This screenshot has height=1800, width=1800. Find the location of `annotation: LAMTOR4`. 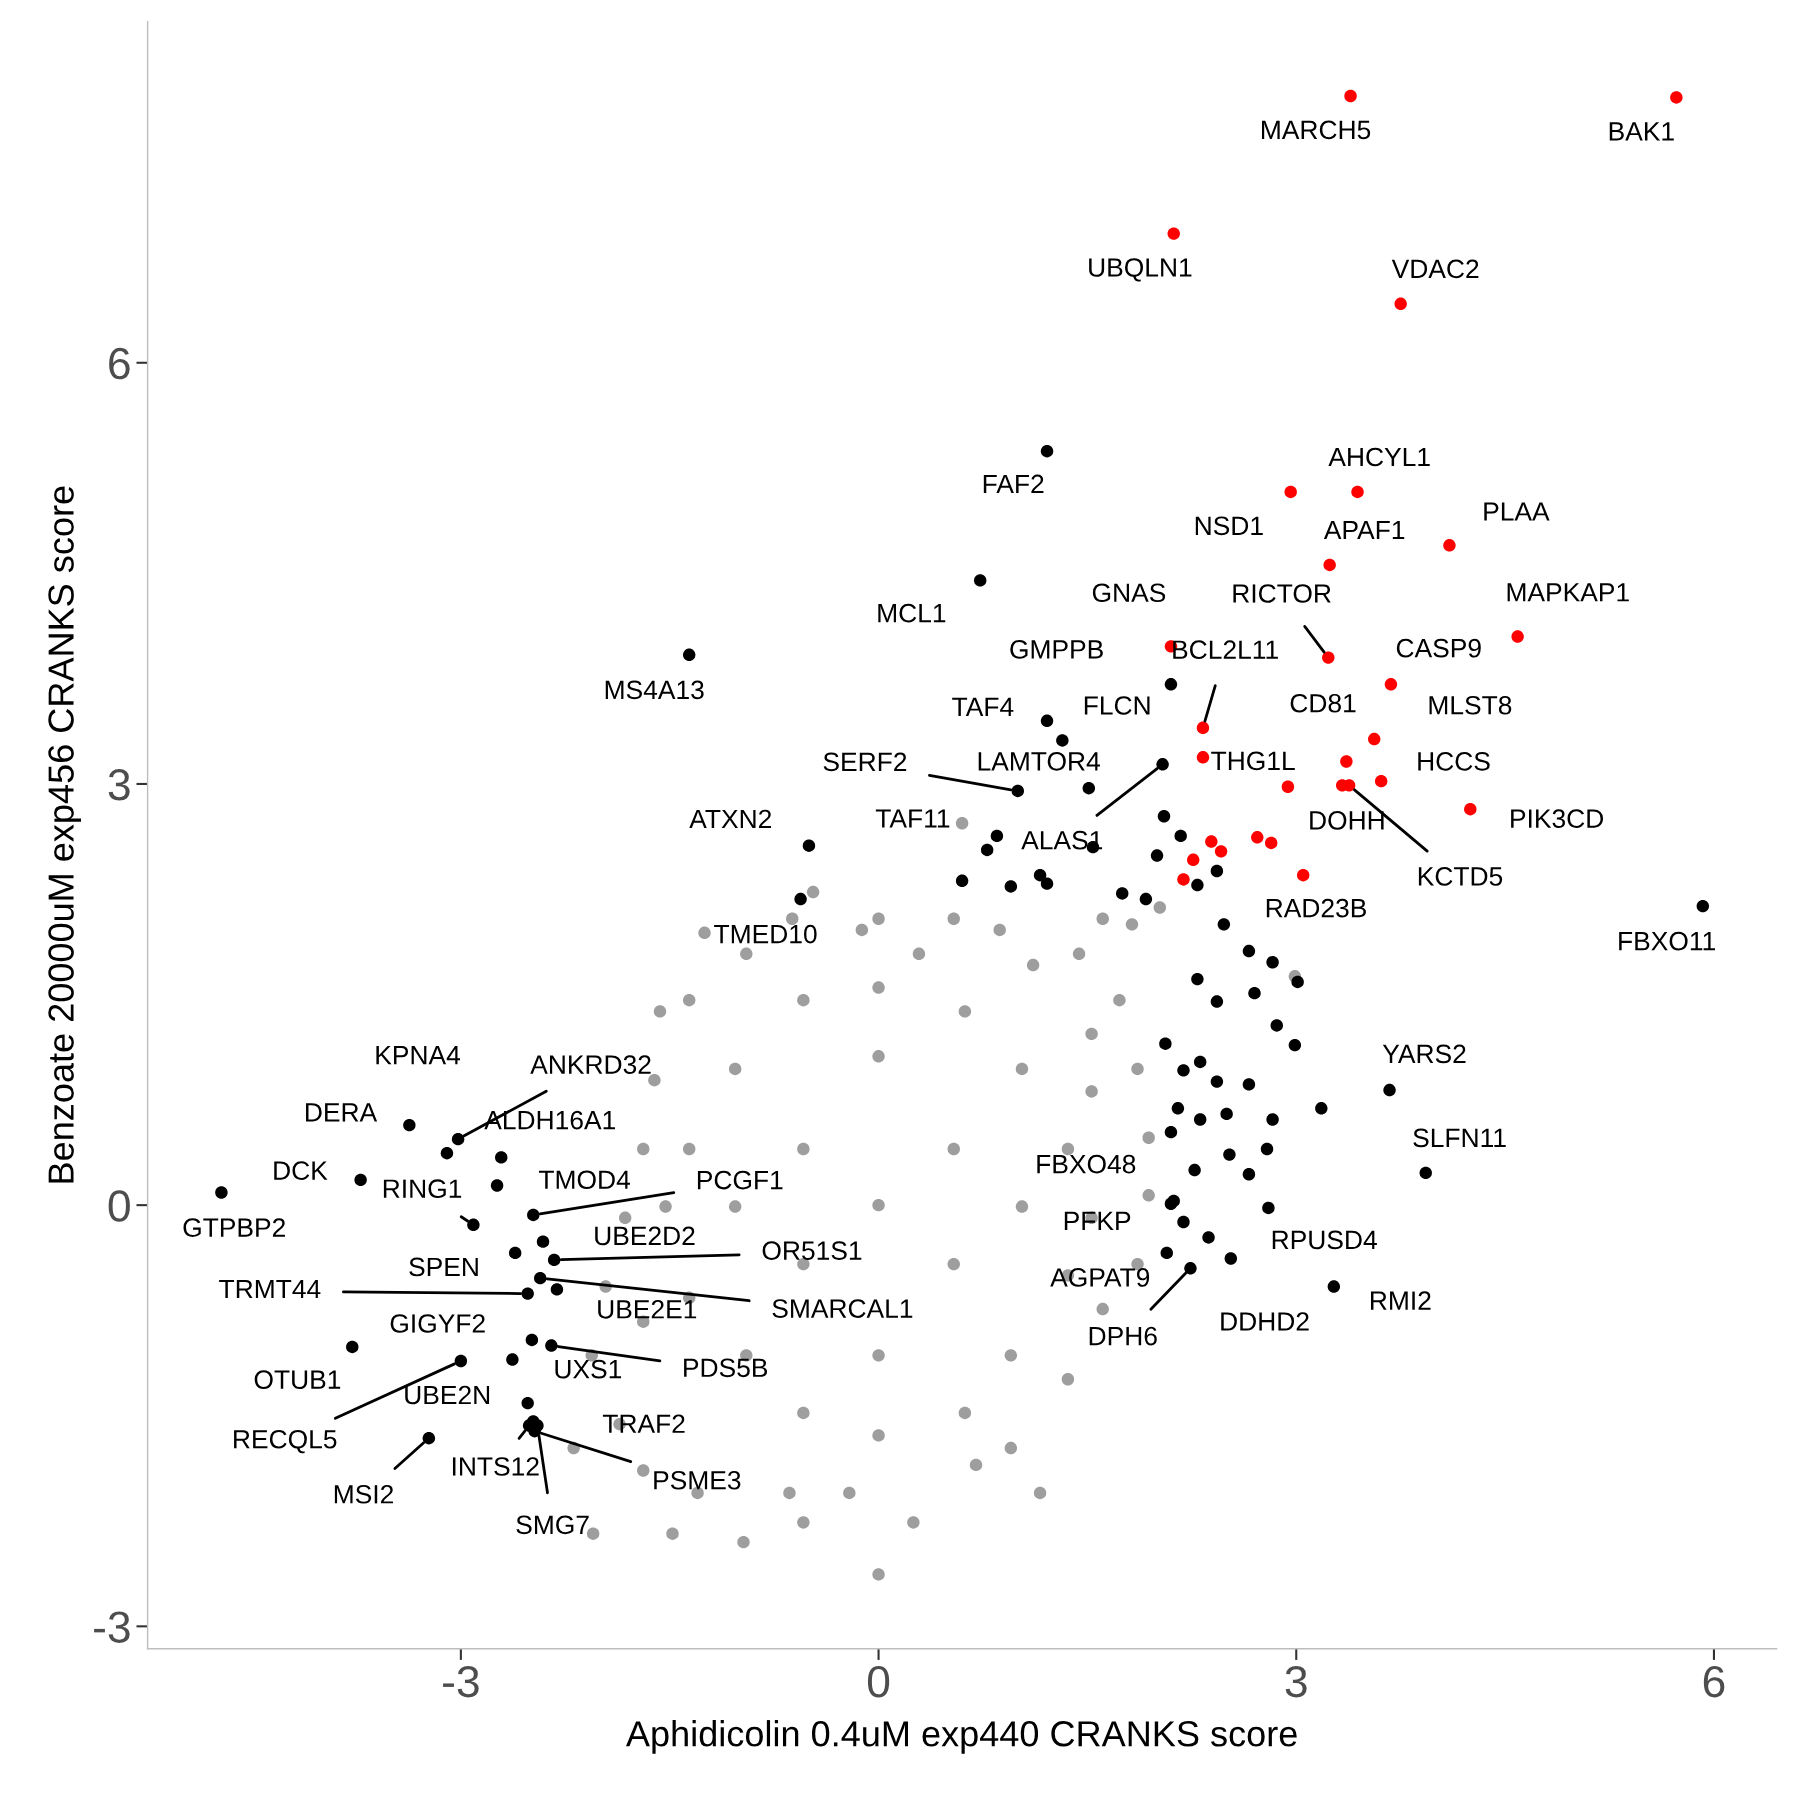

annotation: LAMTOR4 is located at coordinates (1039, 761).